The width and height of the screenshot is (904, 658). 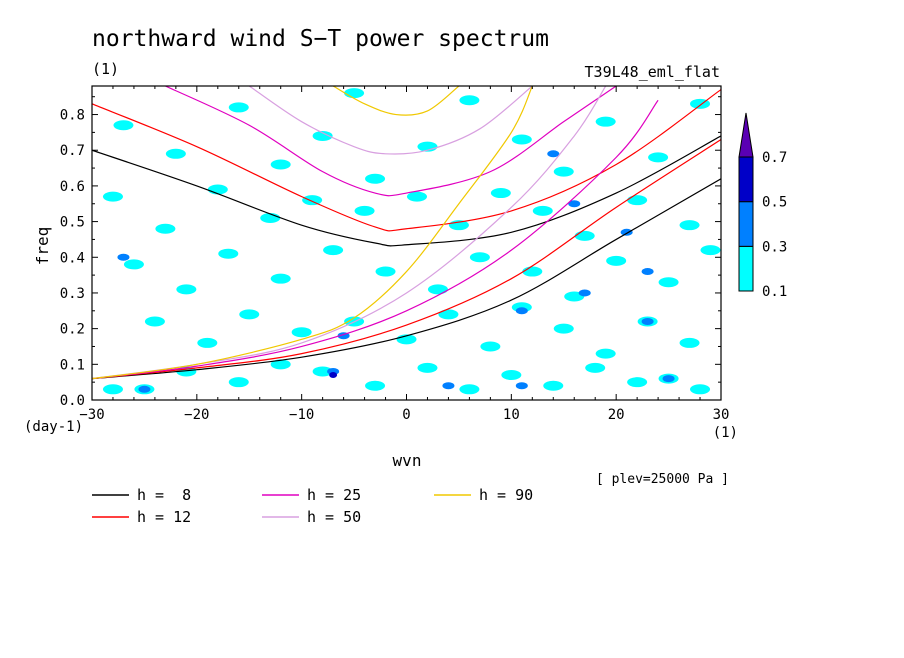 What do you see at coordinates (72, 401) in the screenshot?
I see `y-tick-label: 0.0` at bounding box center [72, 401].